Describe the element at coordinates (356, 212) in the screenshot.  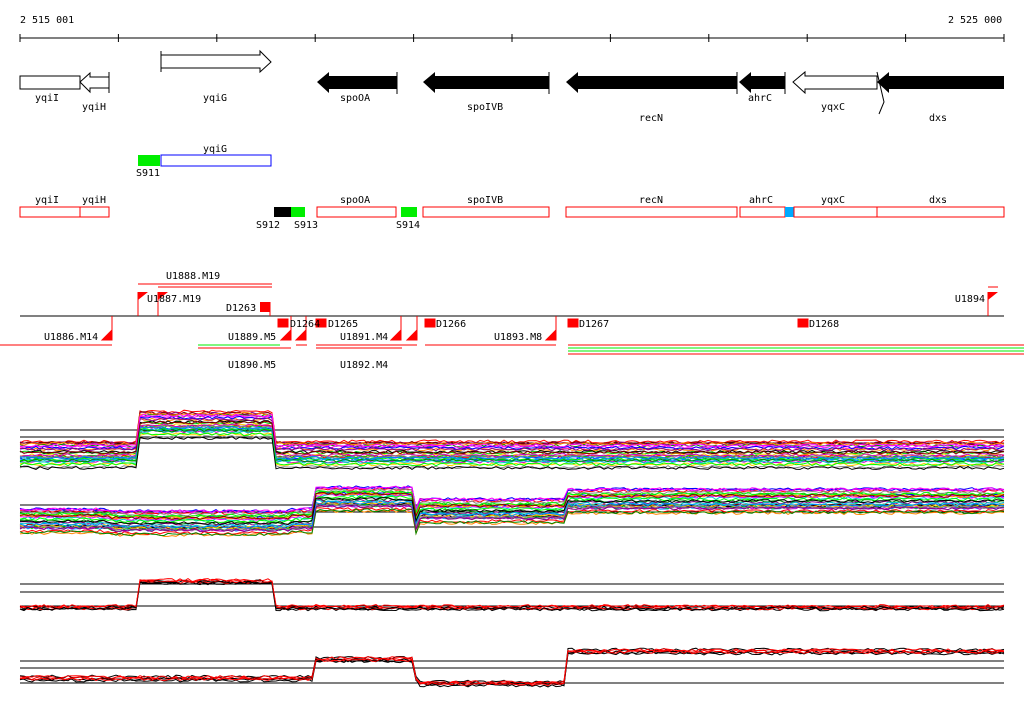
I see `transcript-spoOA` at that location.